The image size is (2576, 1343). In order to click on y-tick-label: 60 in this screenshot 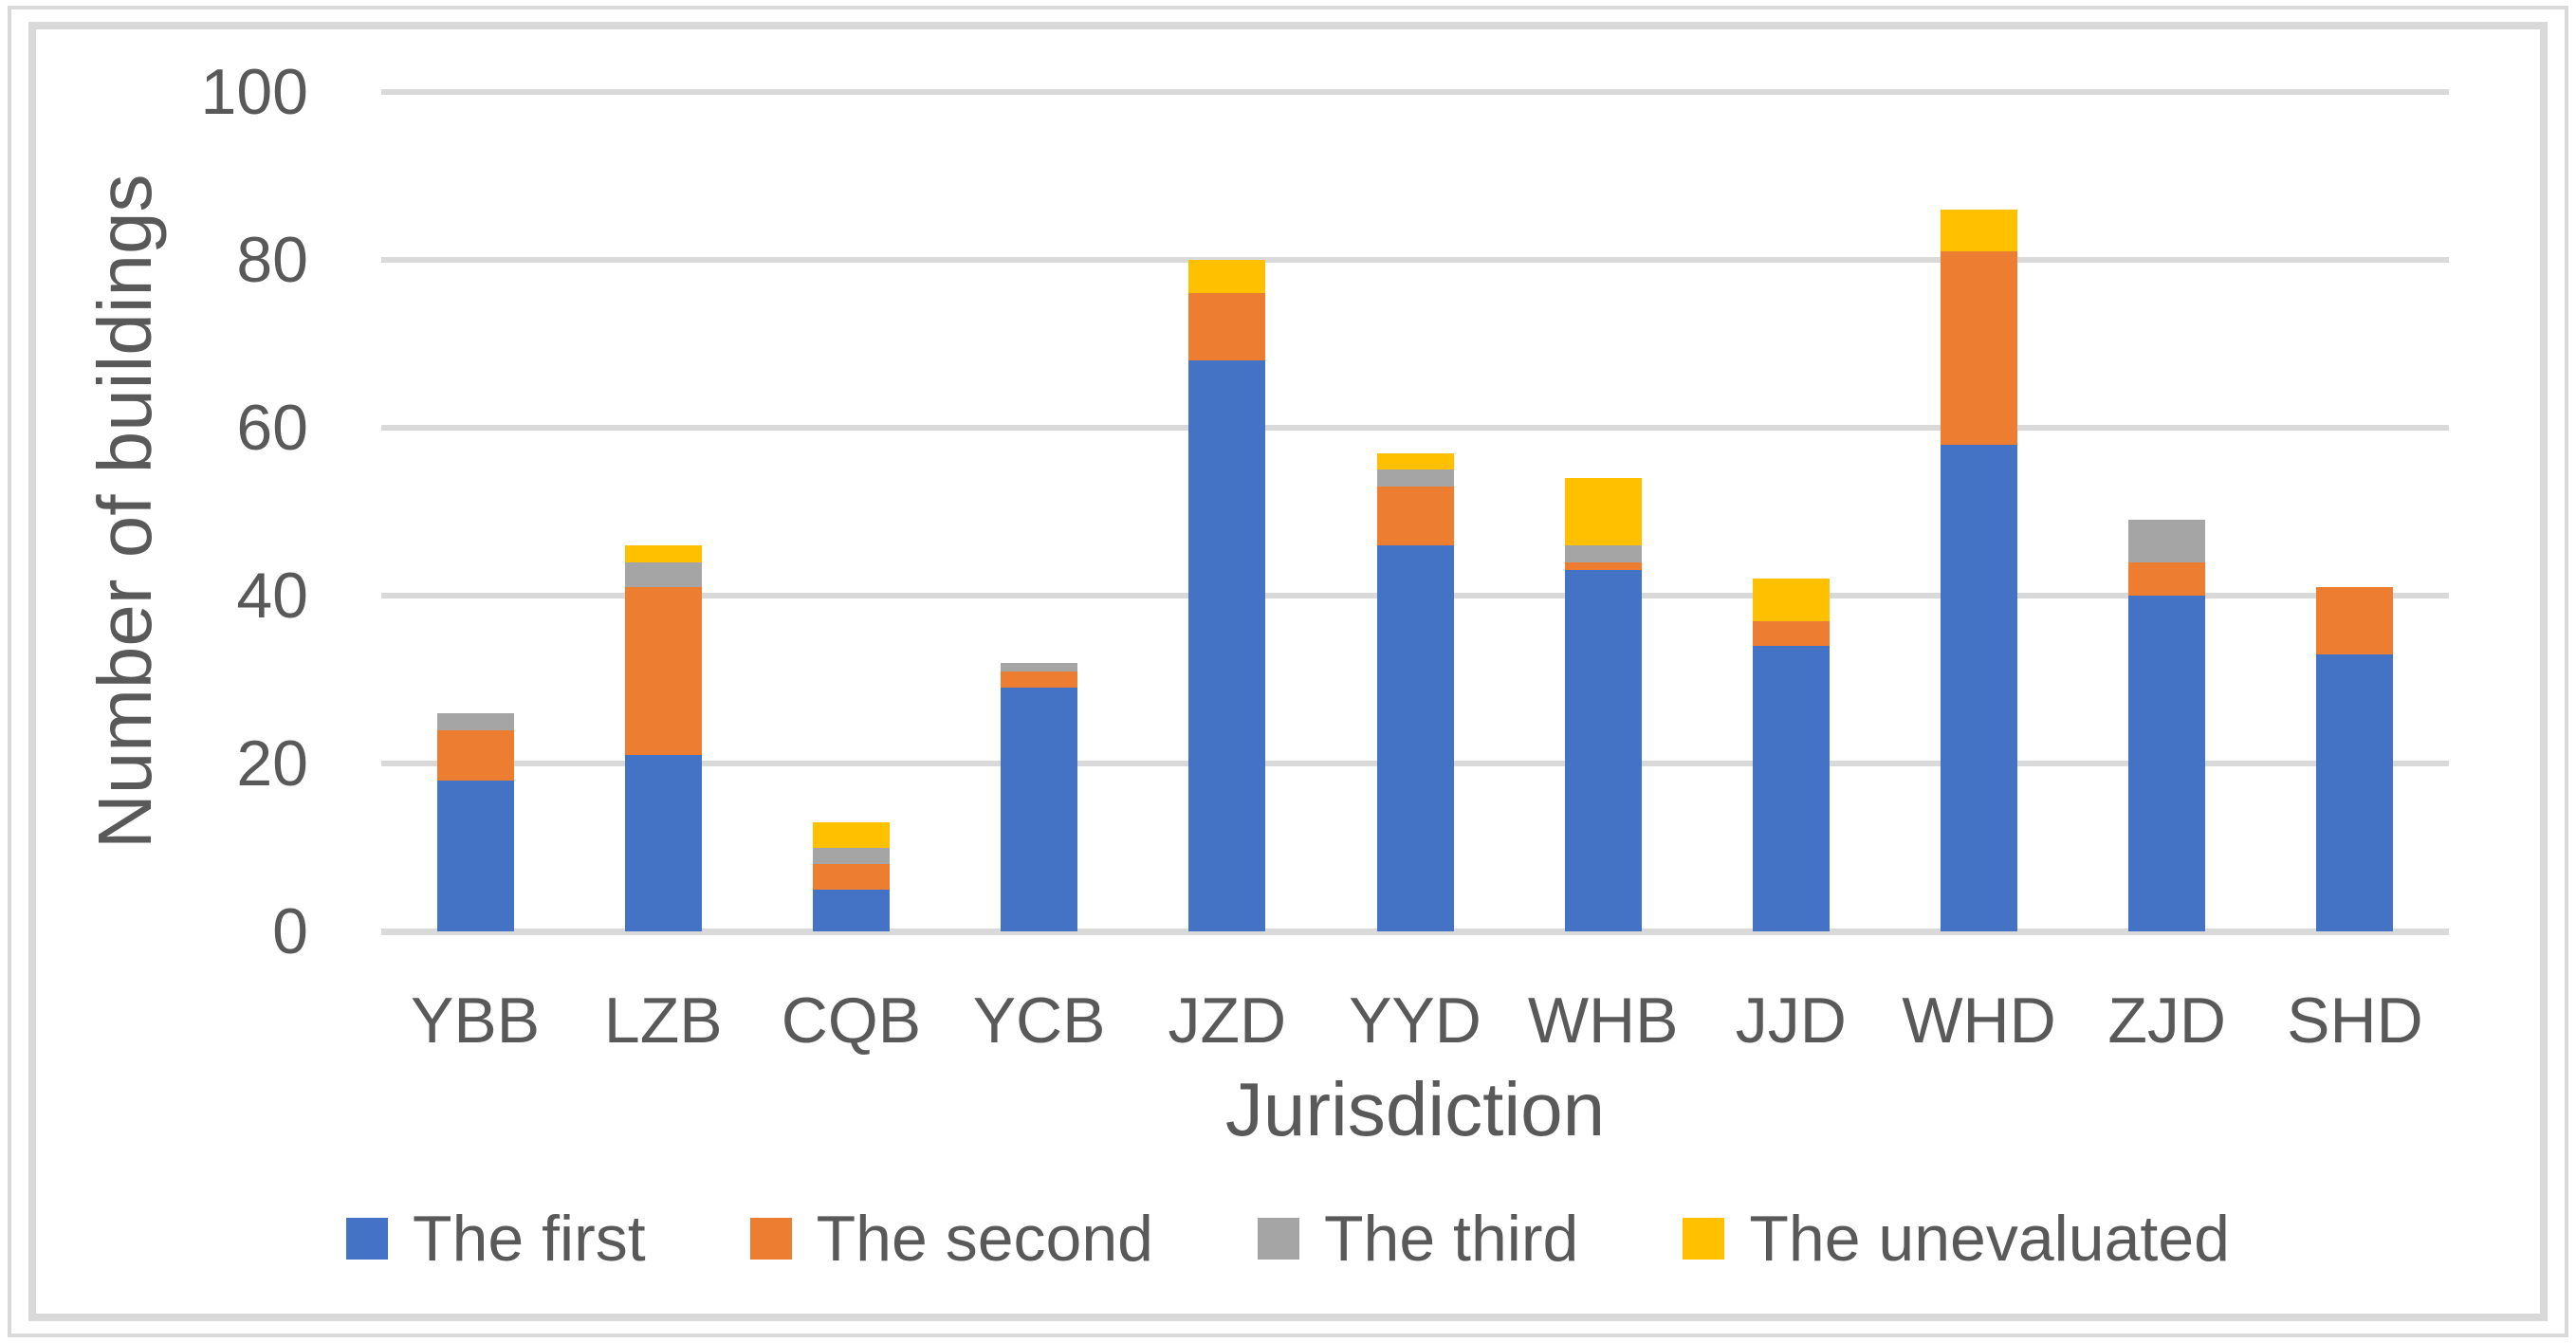, I will do `click(272, 428)`.